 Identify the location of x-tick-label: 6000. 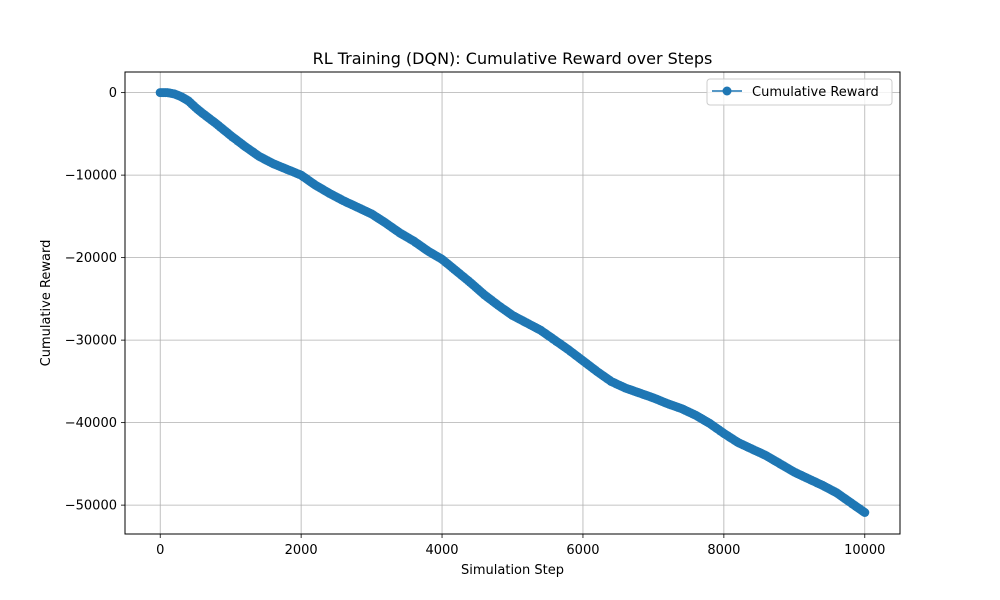
(582, 550).